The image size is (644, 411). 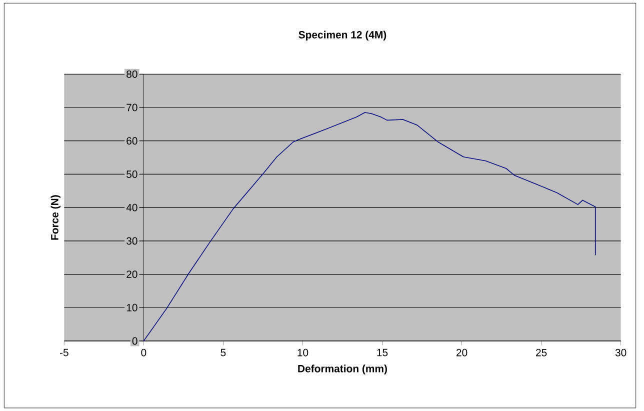 I want to click on x-tick-label: 20, so click(x=462, y=352).